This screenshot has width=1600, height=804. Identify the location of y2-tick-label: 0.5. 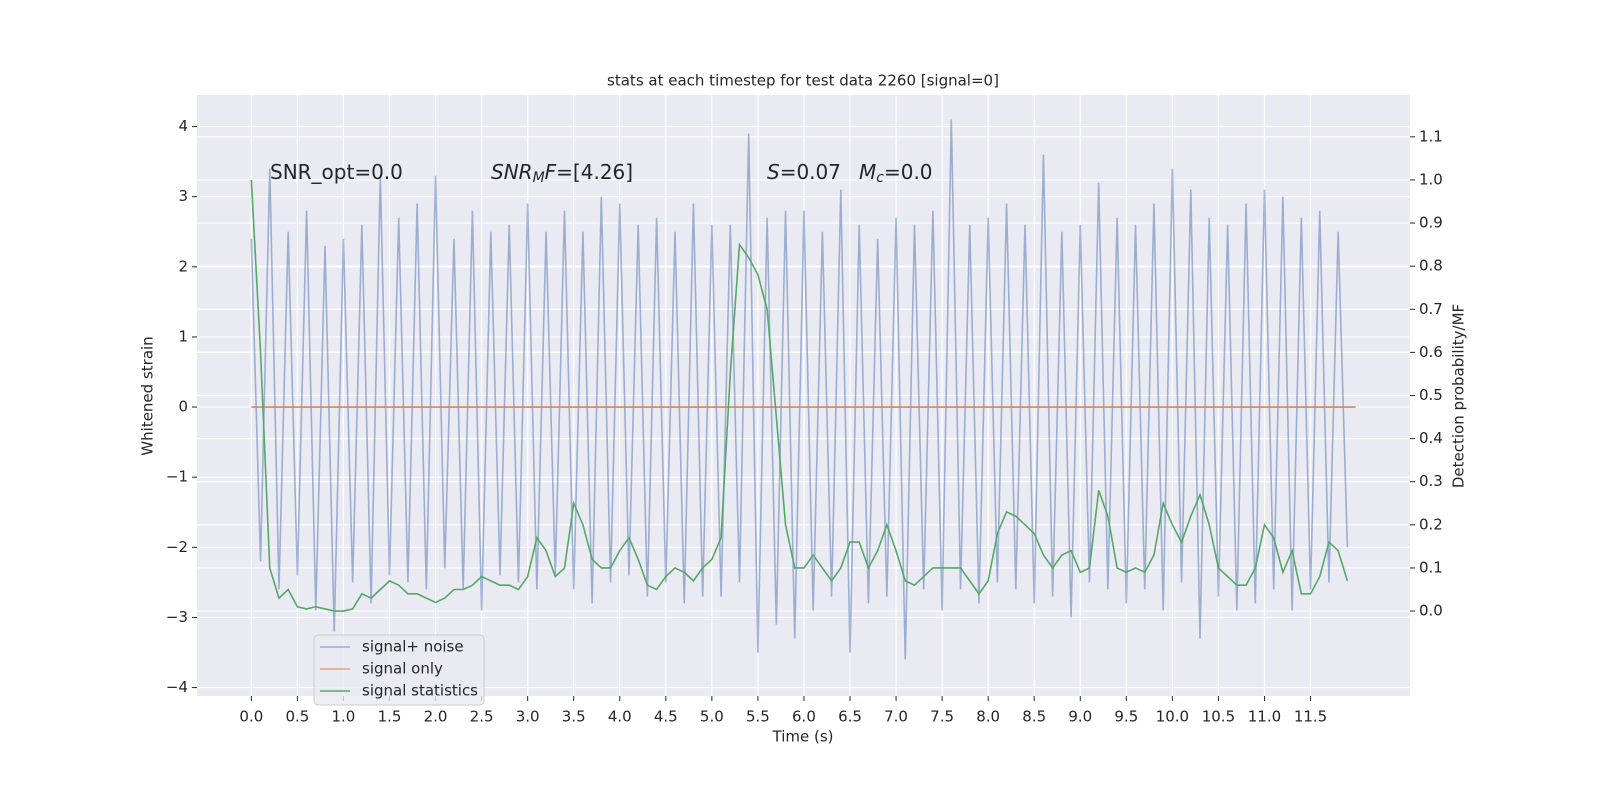
(1431, 395).